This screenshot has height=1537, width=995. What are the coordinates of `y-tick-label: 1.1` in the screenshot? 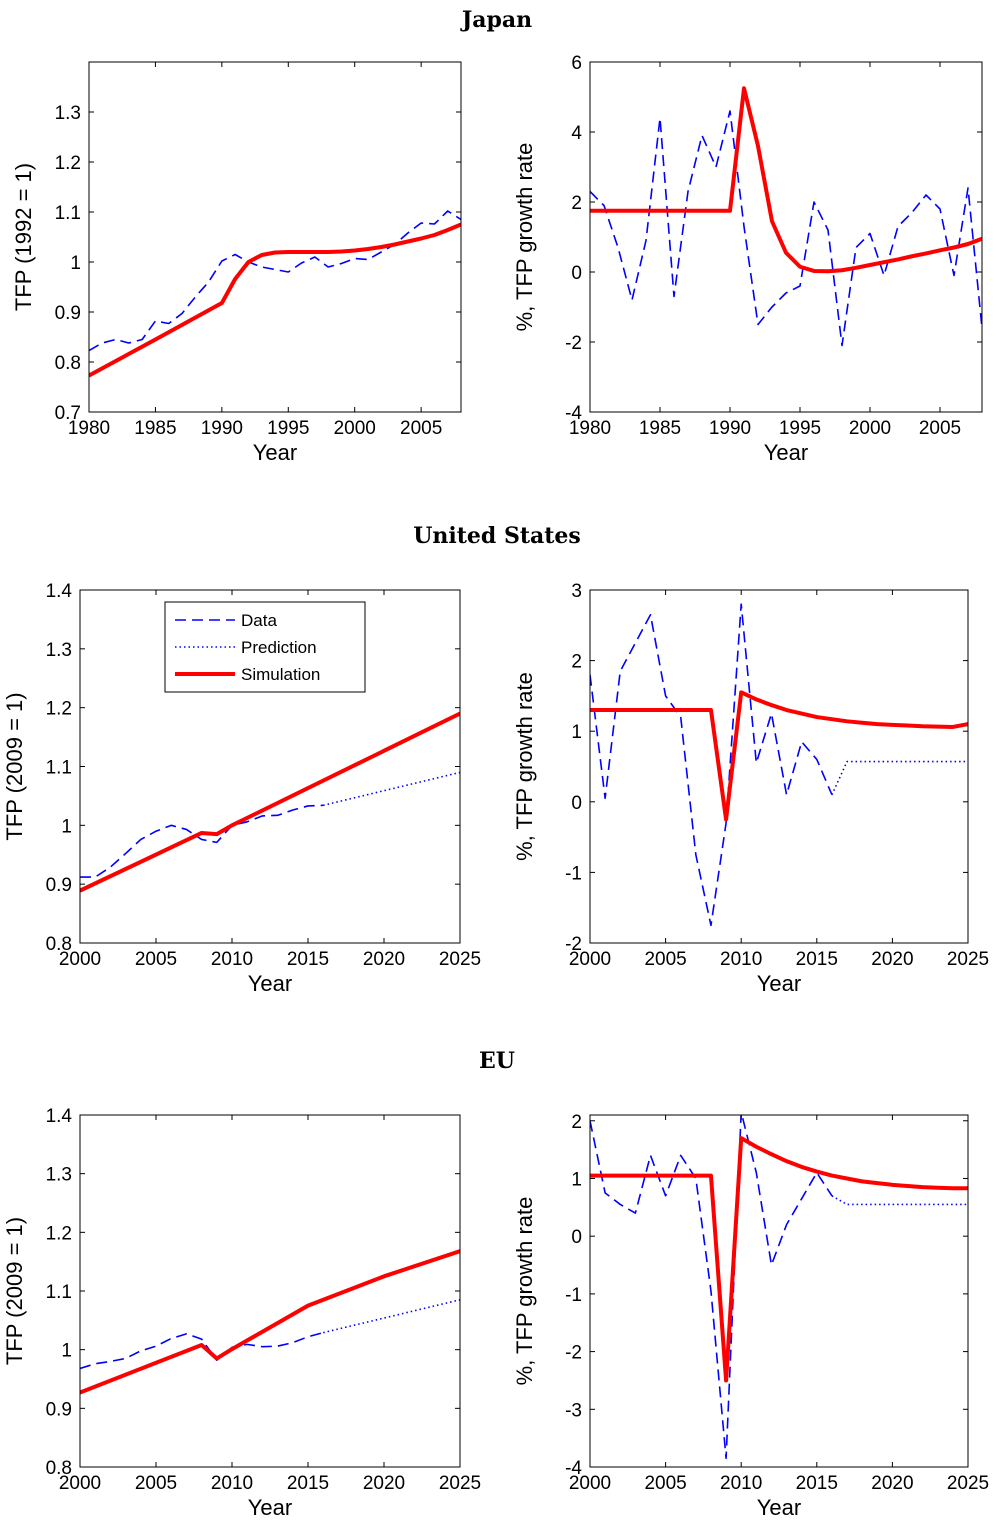 It's located at (59, 1292).